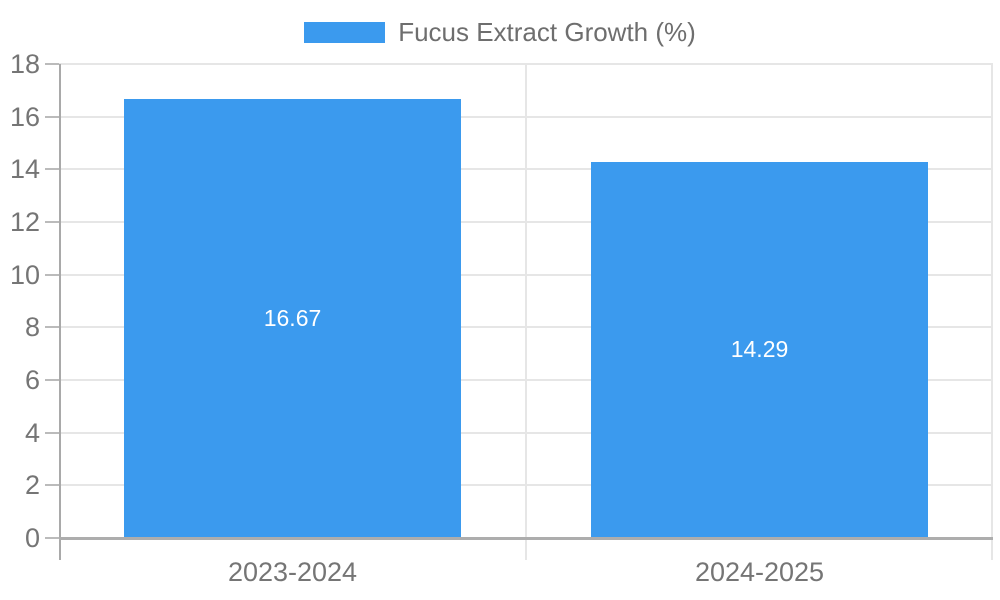 The image size is (1000, 600). Describe the element at coordinates (32, 380) in the screenshot. I see `y-tick-label: 6` at that location.